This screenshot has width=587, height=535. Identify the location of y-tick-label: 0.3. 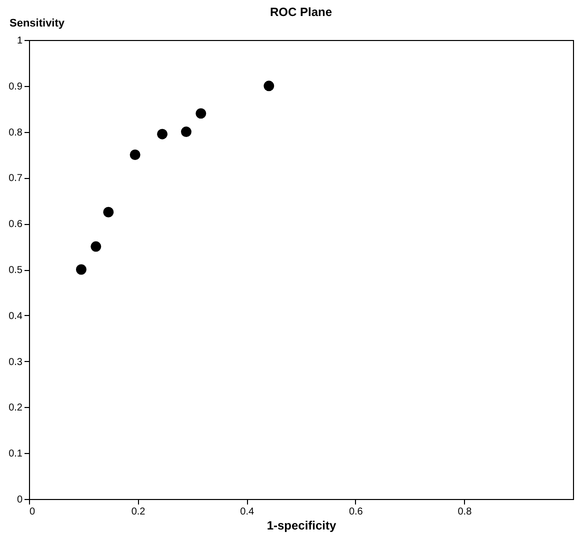
(15, 362).